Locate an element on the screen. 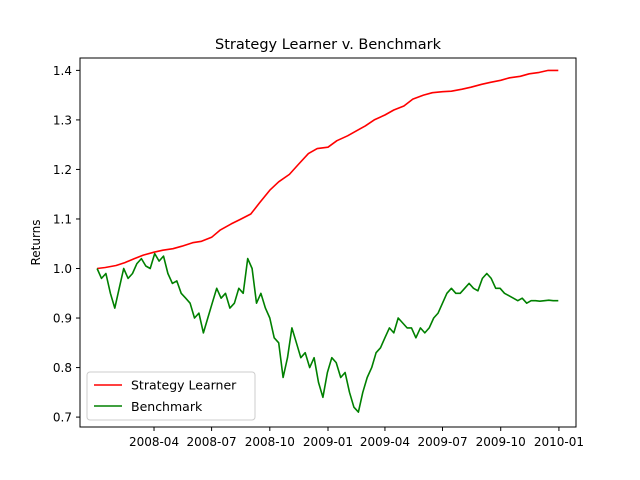  x-tick-label: 2009-01 is located at coordinates (328, 442).